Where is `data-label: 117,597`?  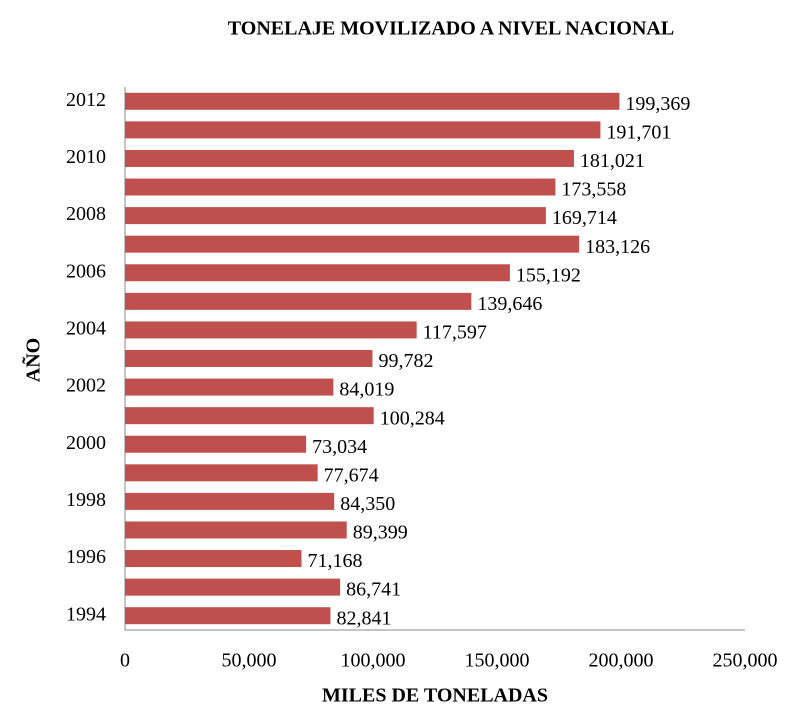
data-label: 117,597 is located at coordinates (455, 333).